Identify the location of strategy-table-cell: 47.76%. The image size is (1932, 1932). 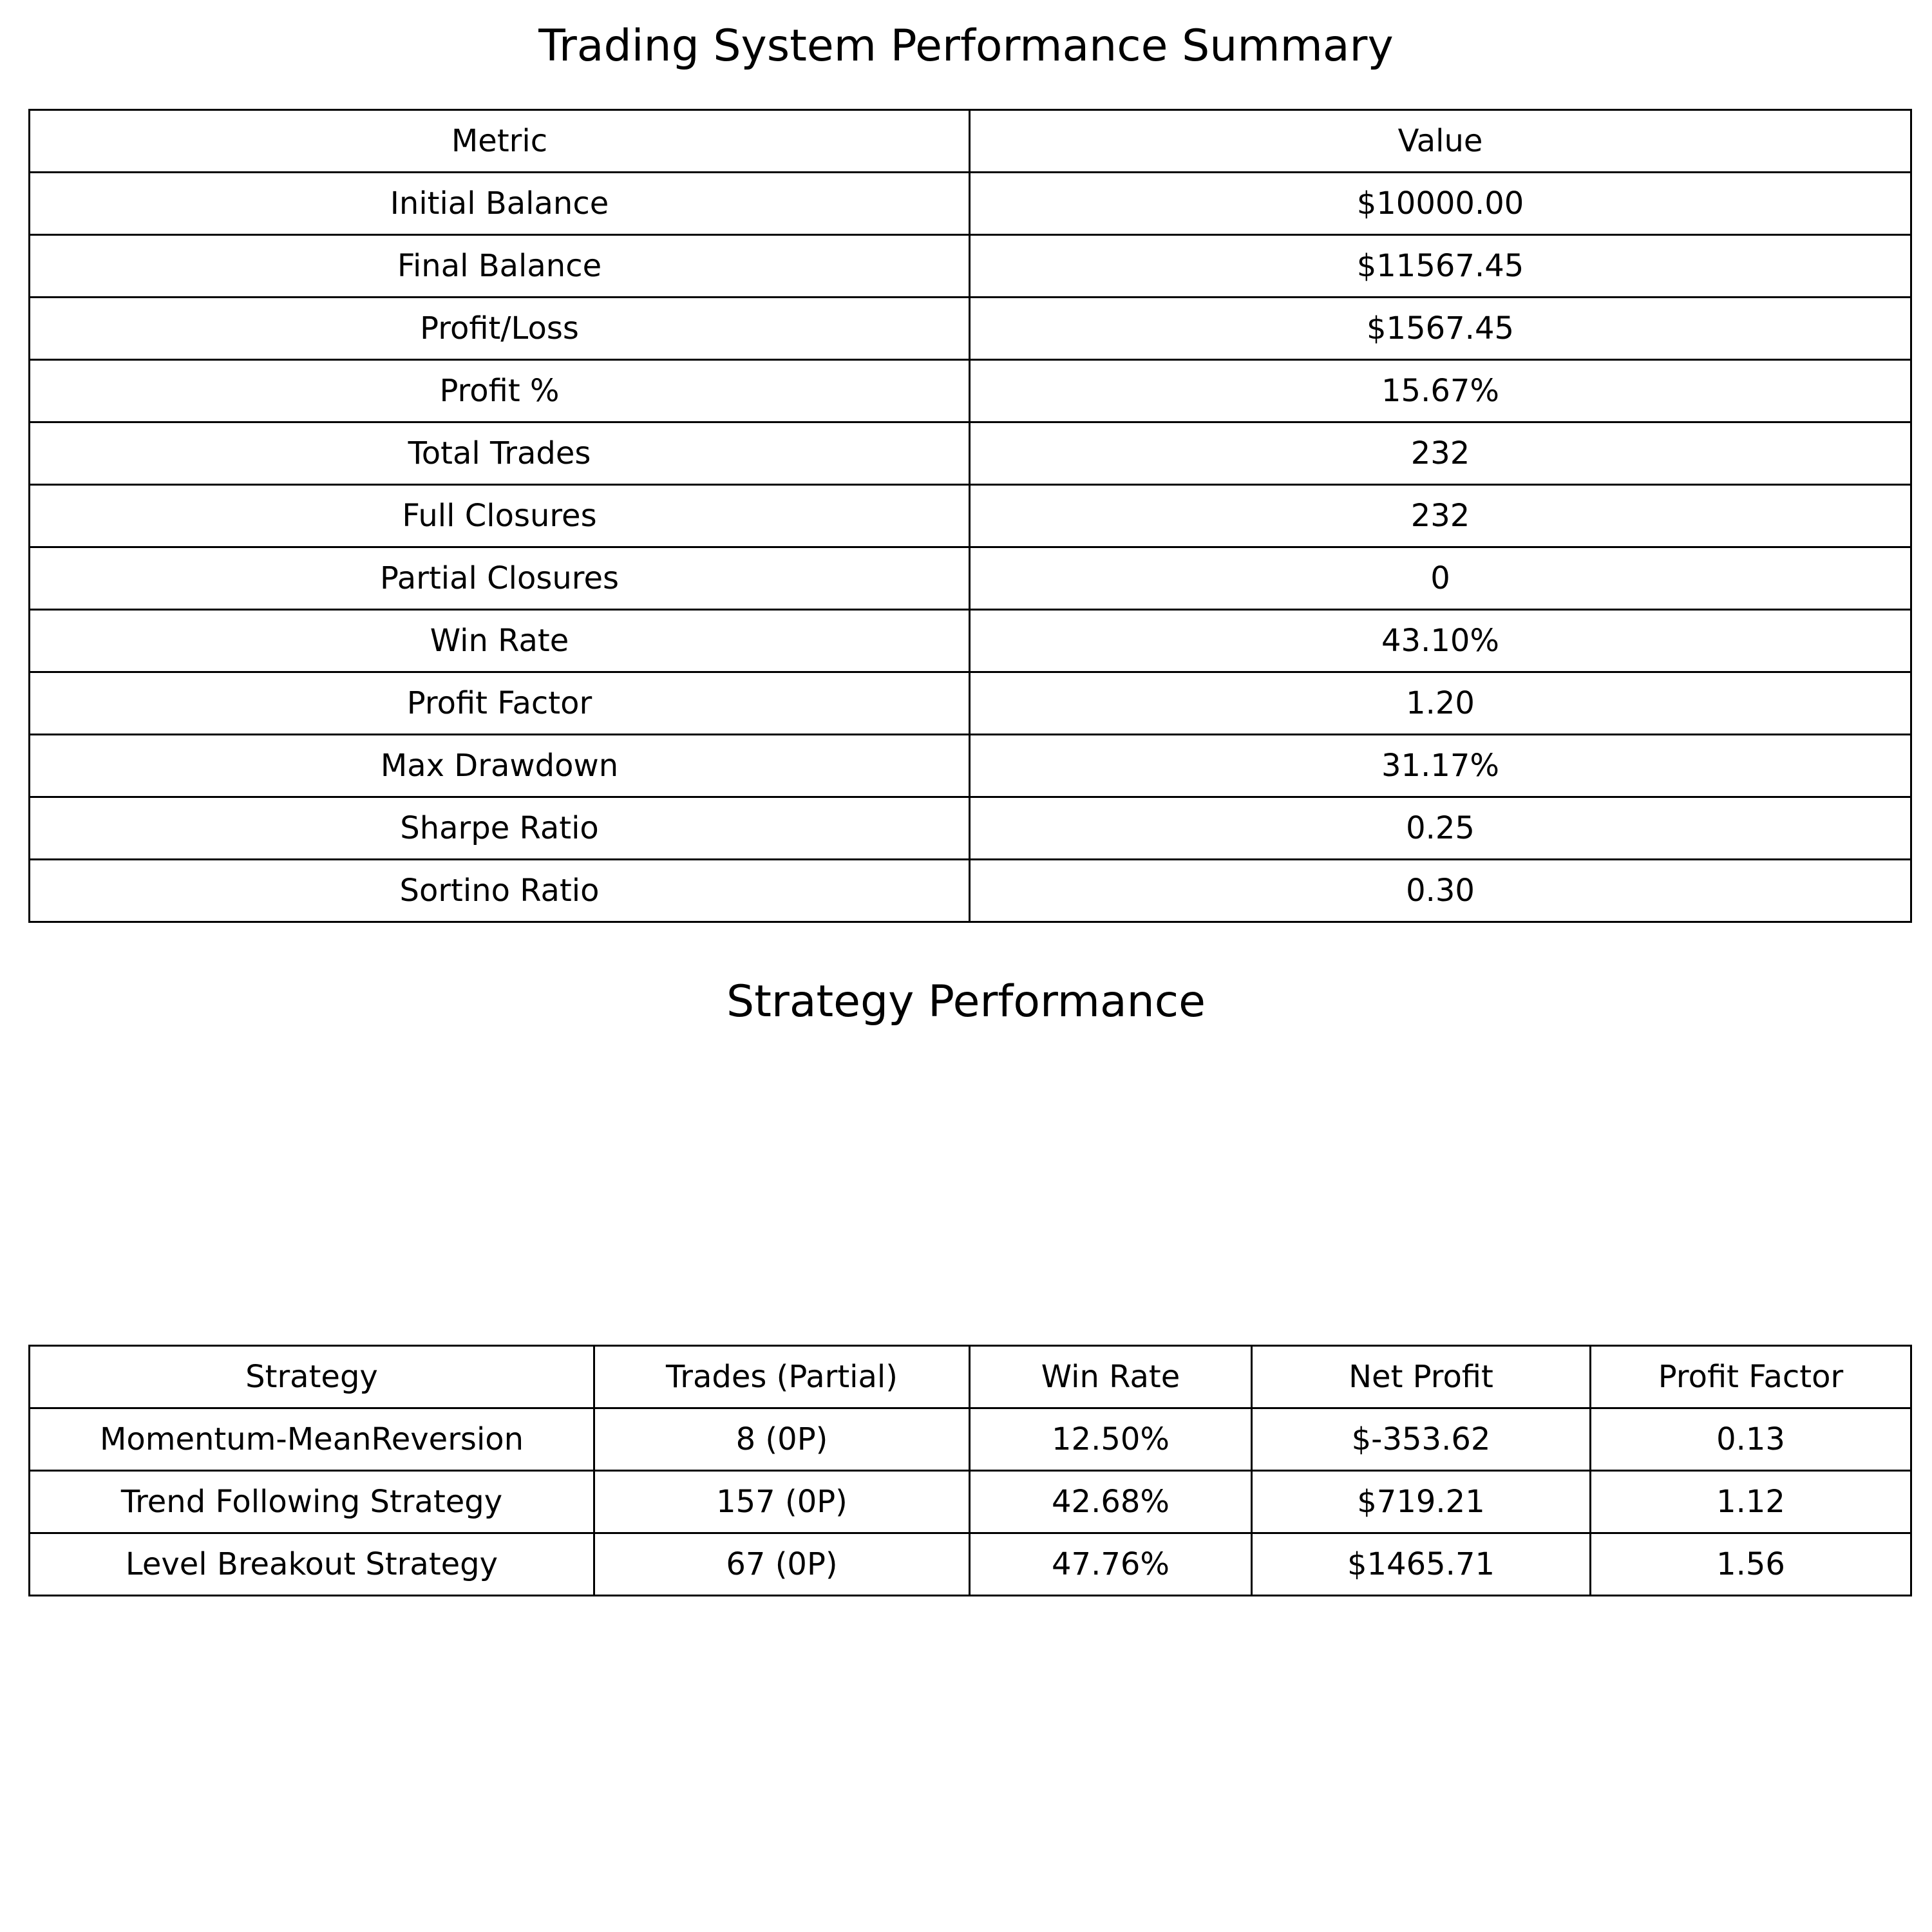
(1111, 1564).